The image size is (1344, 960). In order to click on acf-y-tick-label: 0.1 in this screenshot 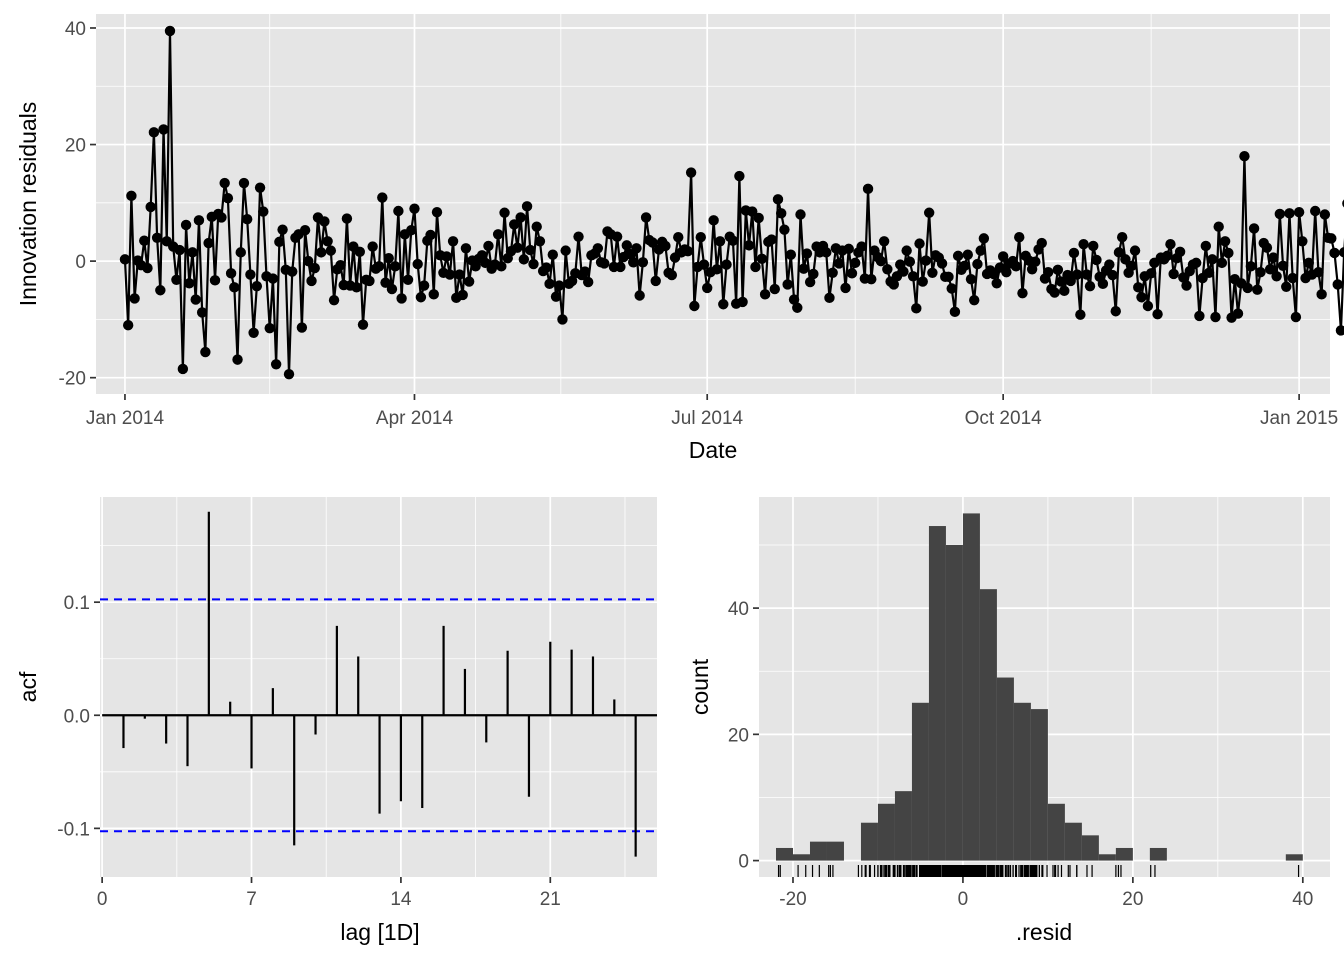, I will do `click(77, 603)`.